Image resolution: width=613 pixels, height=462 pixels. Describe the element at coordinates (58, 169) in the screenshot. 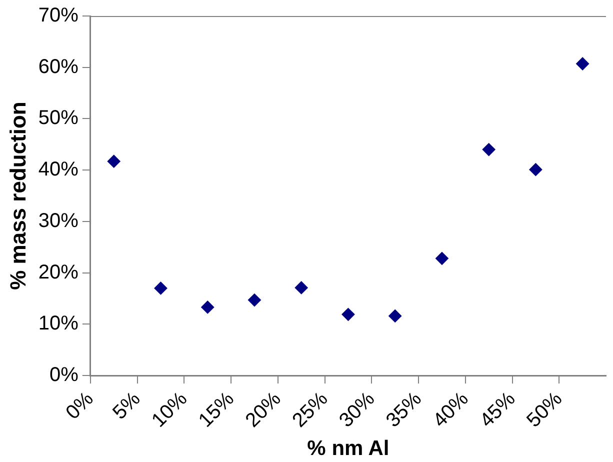

I see `y-tick-label: 40%` at that location.